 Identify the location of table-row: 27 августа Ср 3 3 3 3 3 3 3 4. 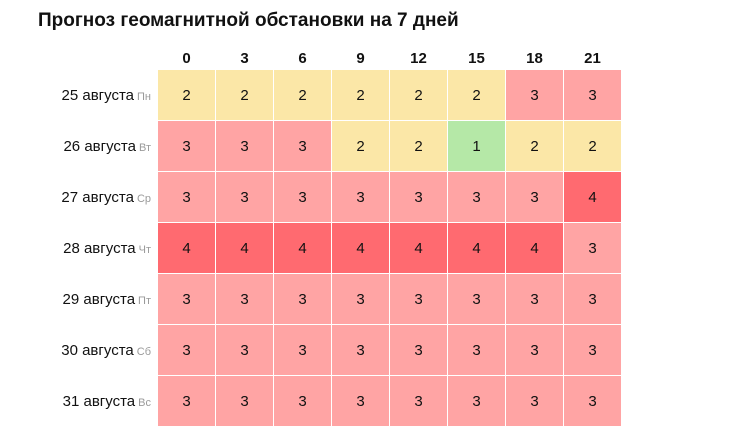
(330, 197).